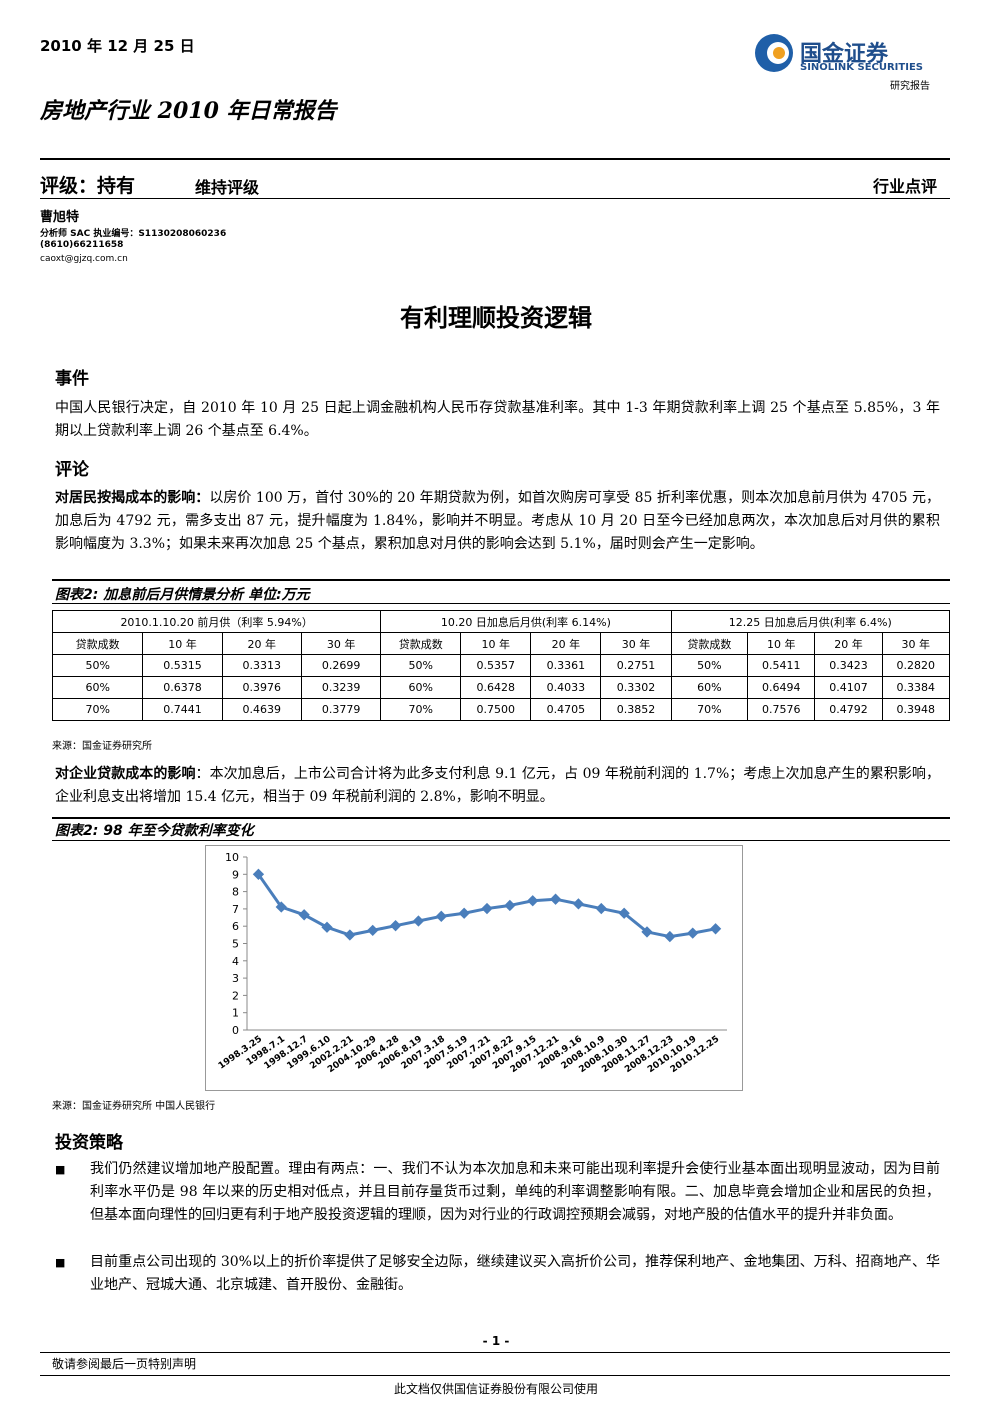 The width and height of the screenshot is (992, 1403). I want to click on table-cell: 0.7576, so click(781, 709).